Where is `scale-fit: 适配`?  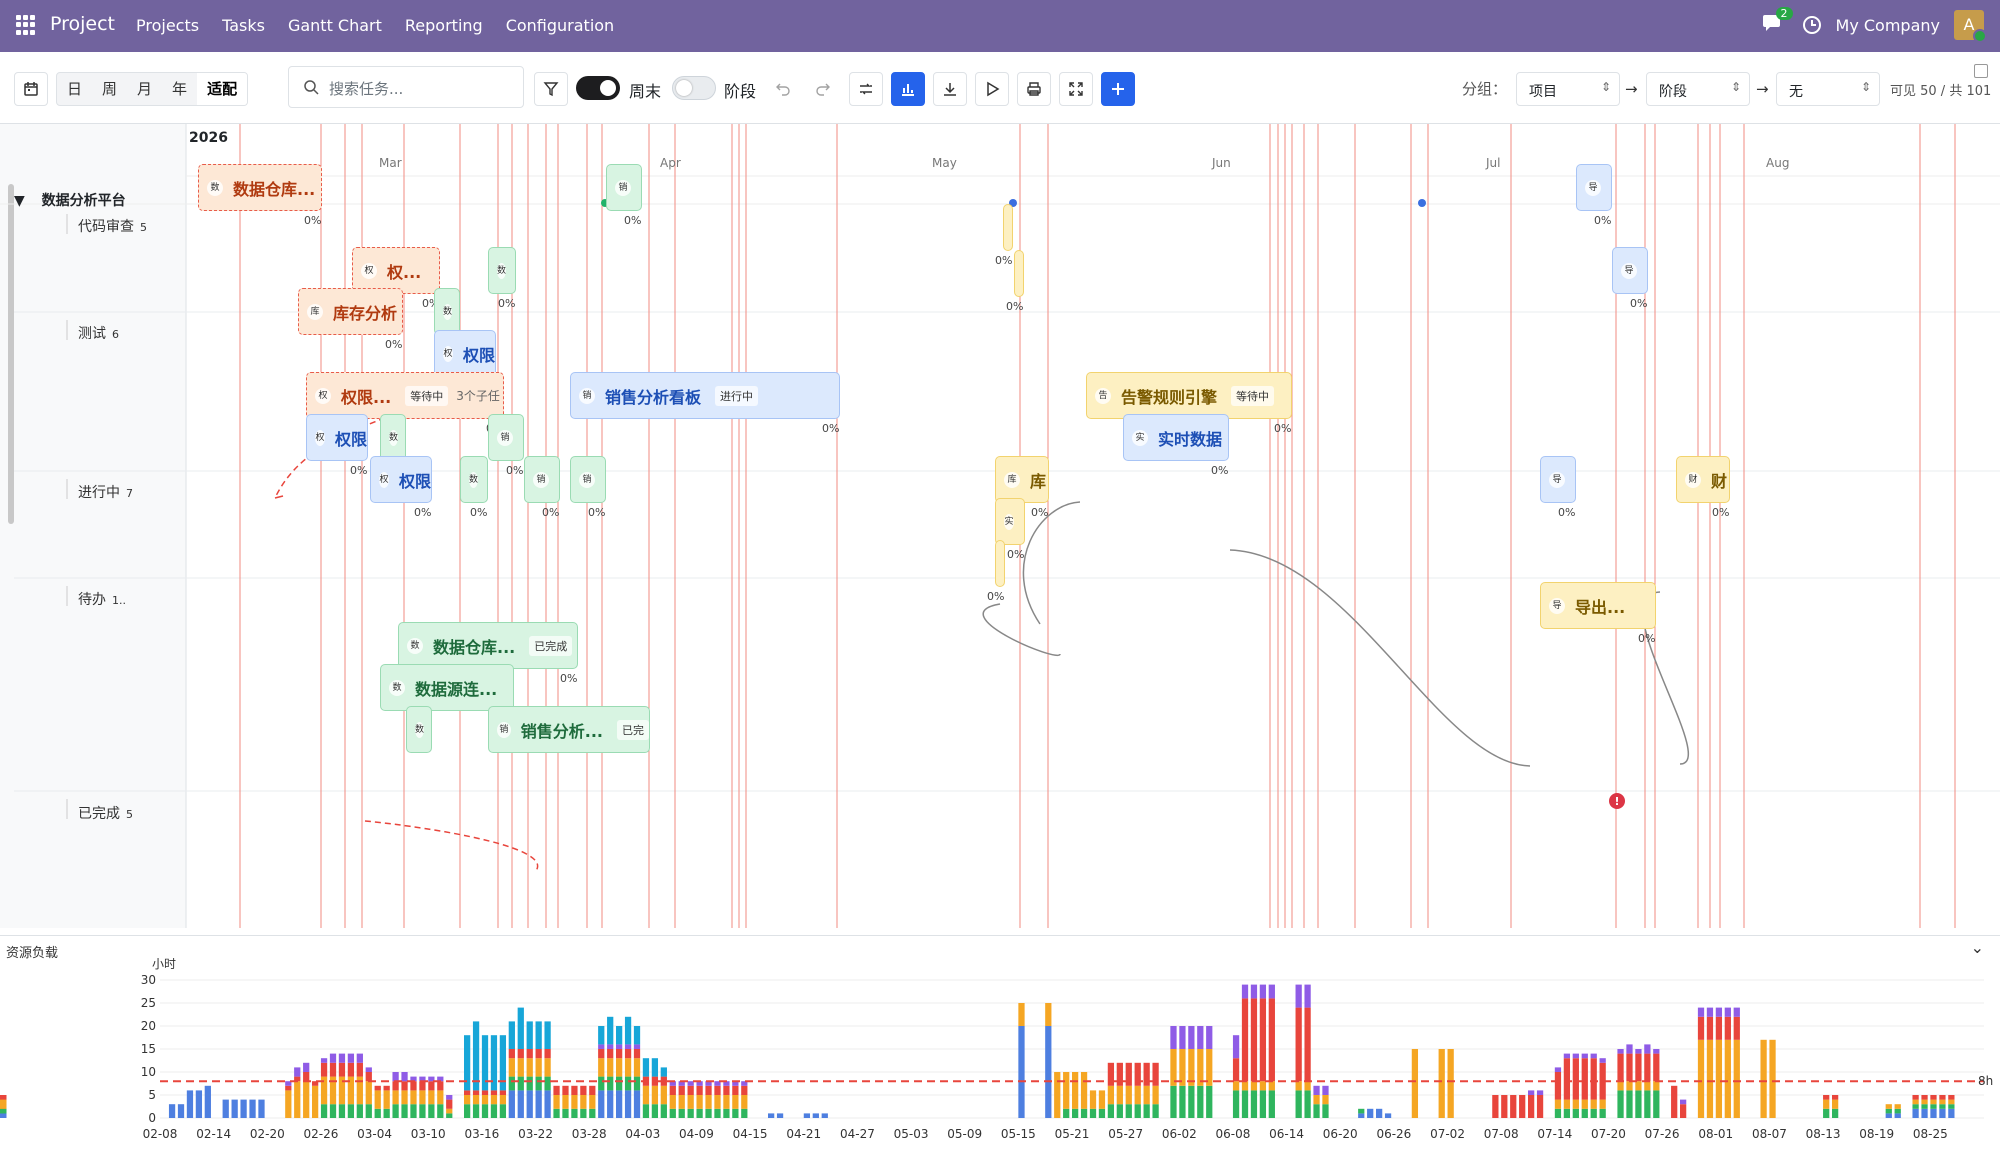 scale-fit: 适配 is located at coordinates (222, 89).